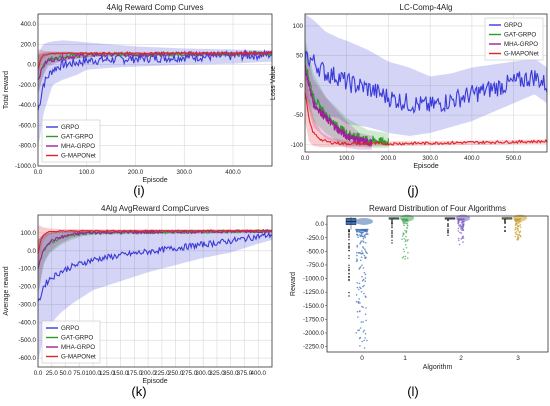  I want to click on series-line-mha-grpo, so click(338, 105).